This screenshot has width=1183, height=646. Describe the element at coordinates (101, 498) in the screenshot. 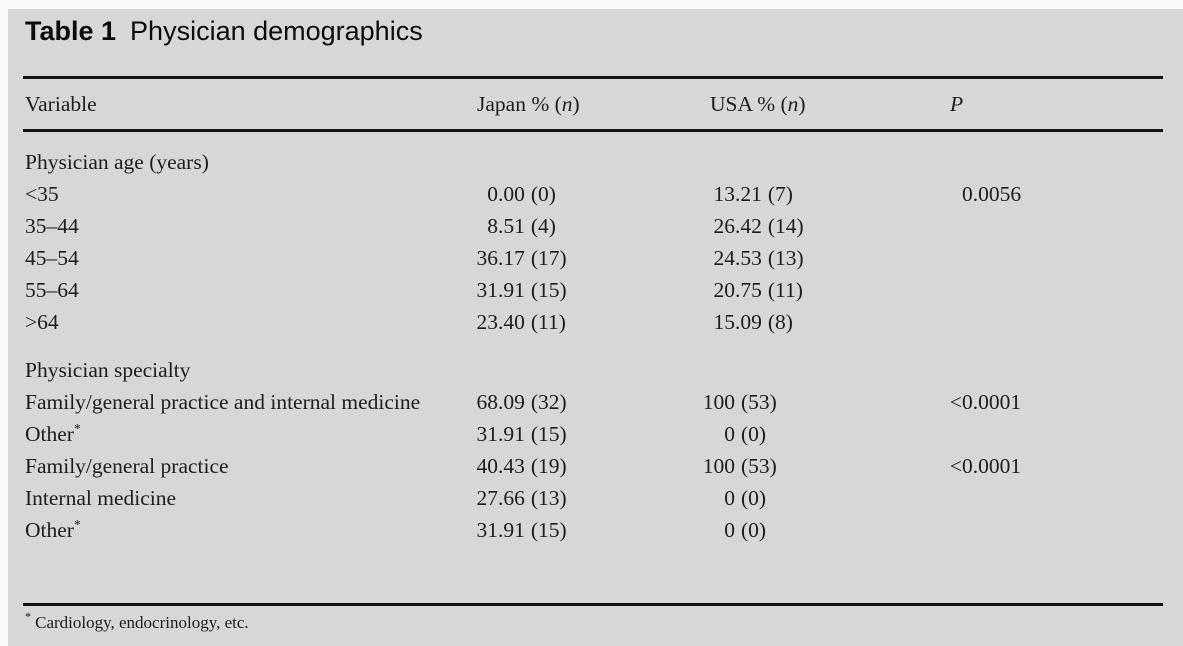

I see `variable-cell: Internal medicine` at that location.